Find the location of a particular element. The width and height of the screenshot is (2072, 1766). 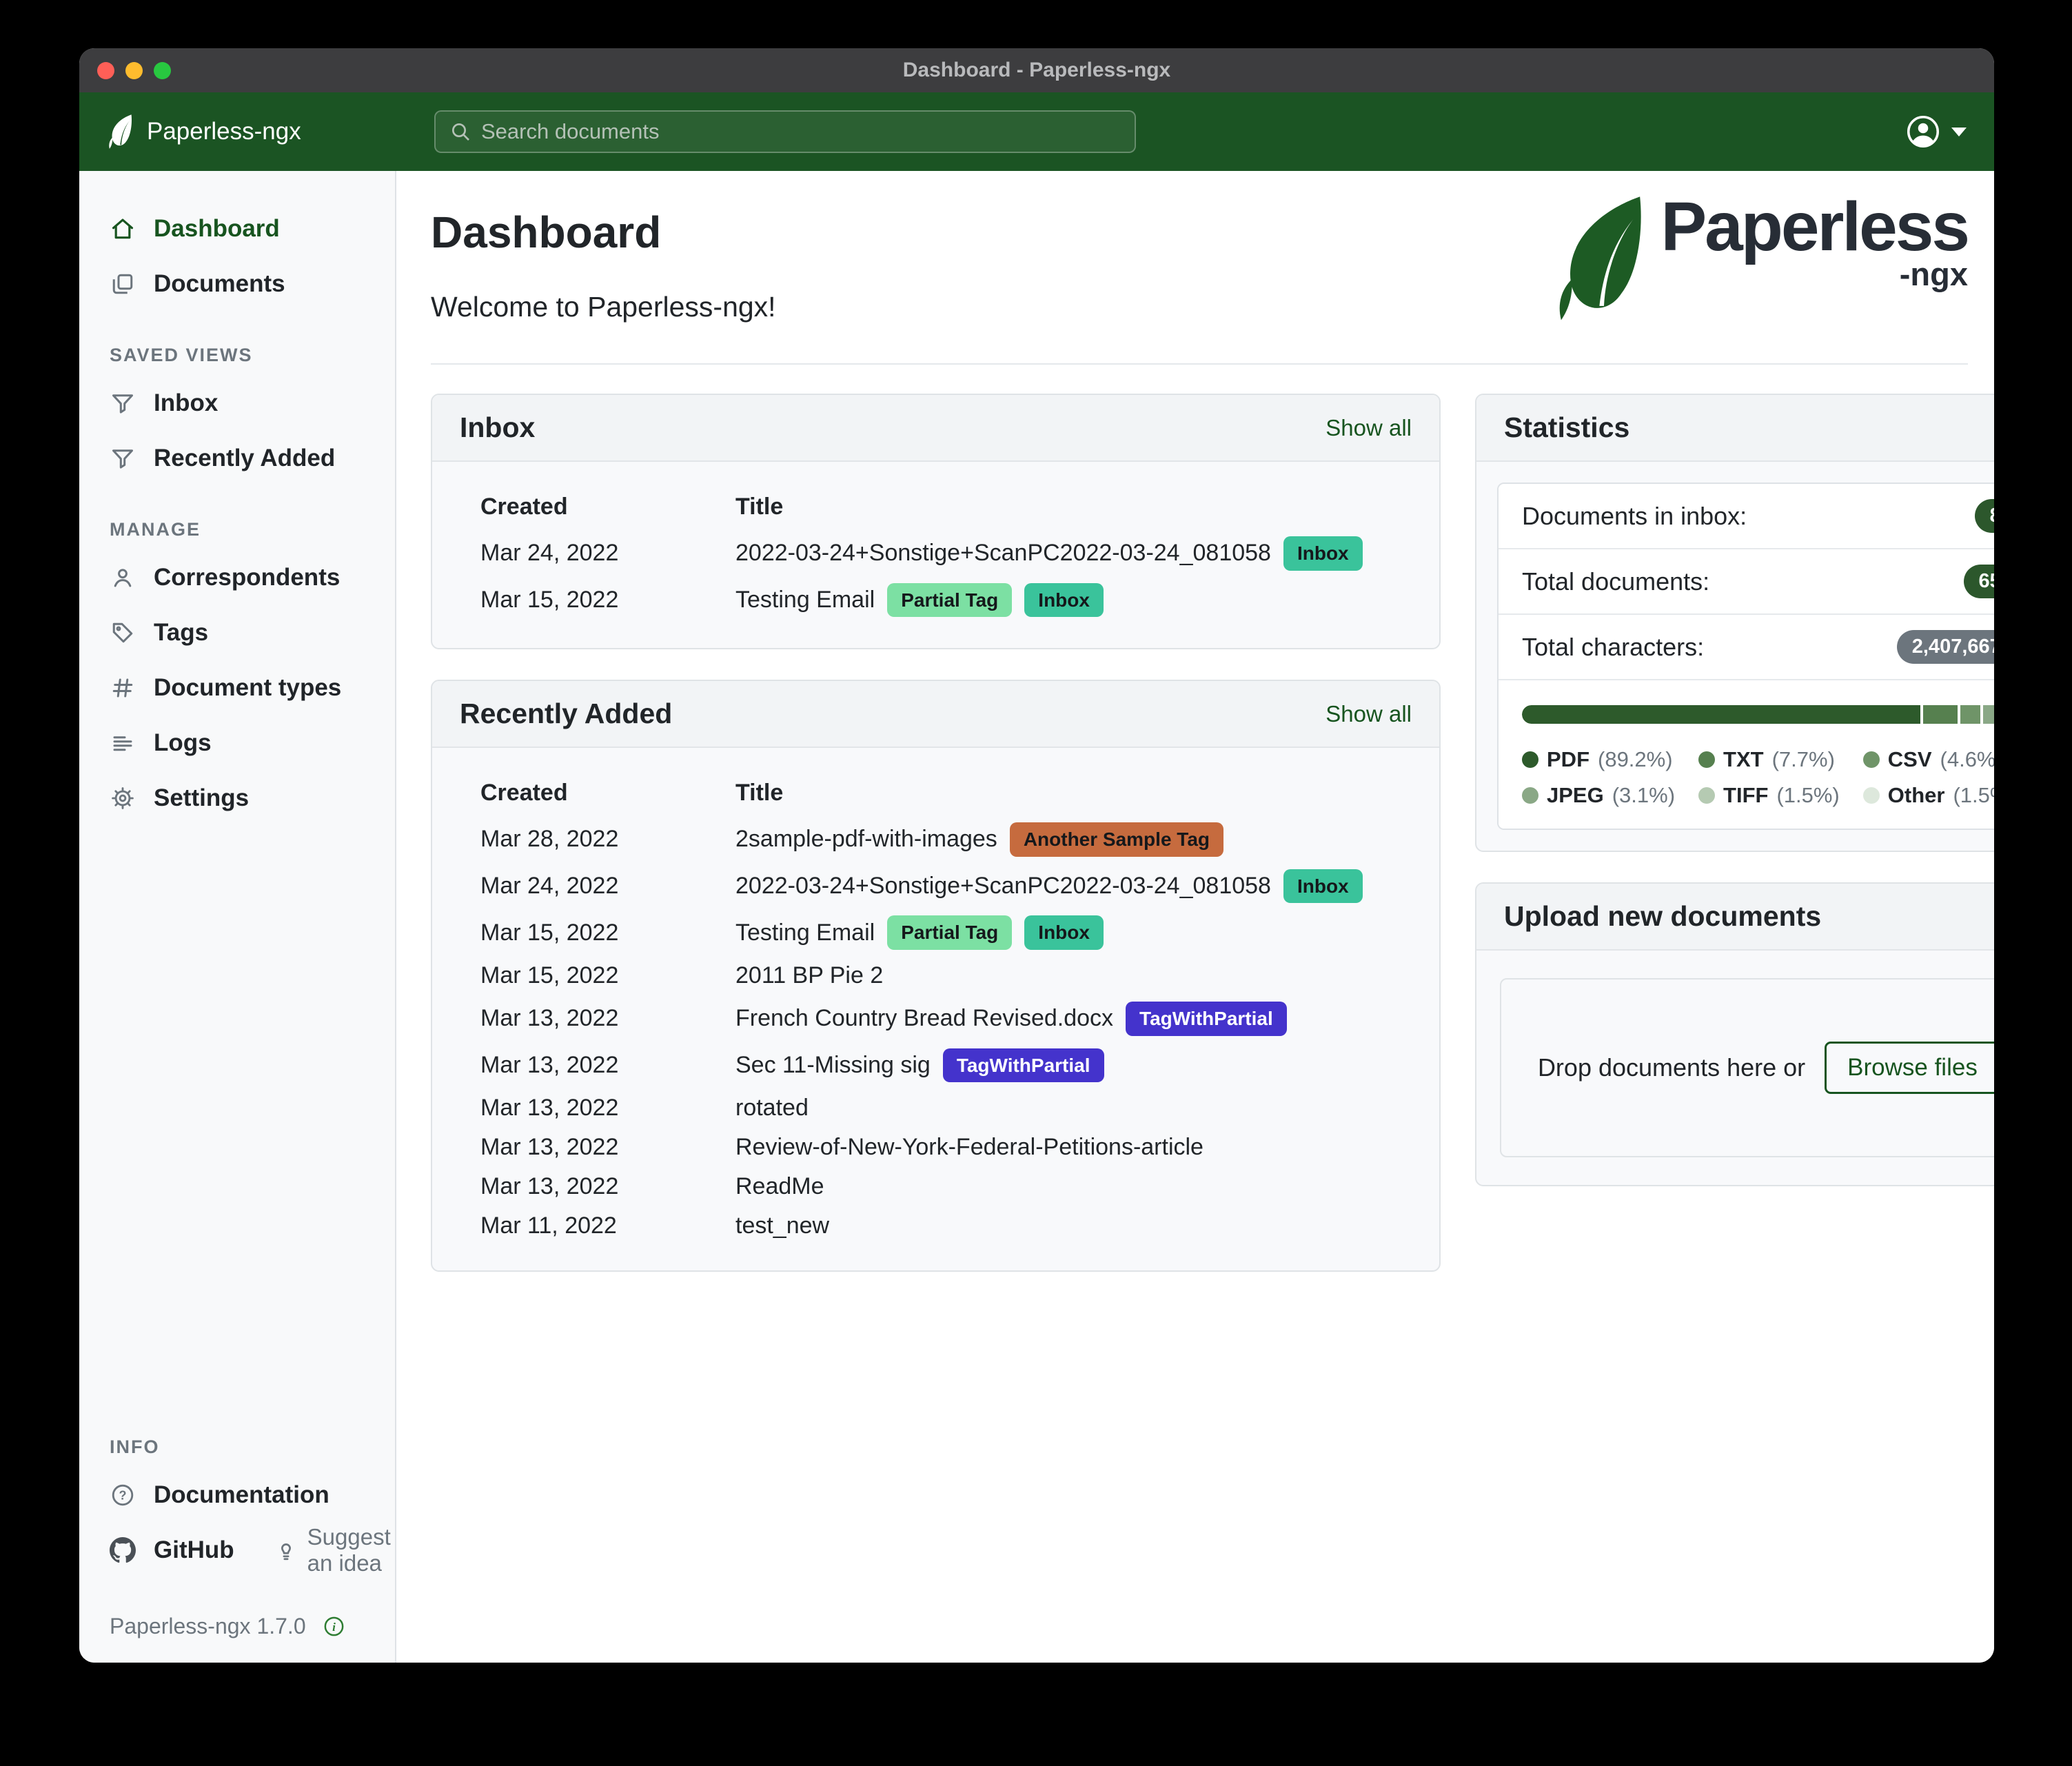

title-cell: ReadMe is located at coordinates (1063, 1186).